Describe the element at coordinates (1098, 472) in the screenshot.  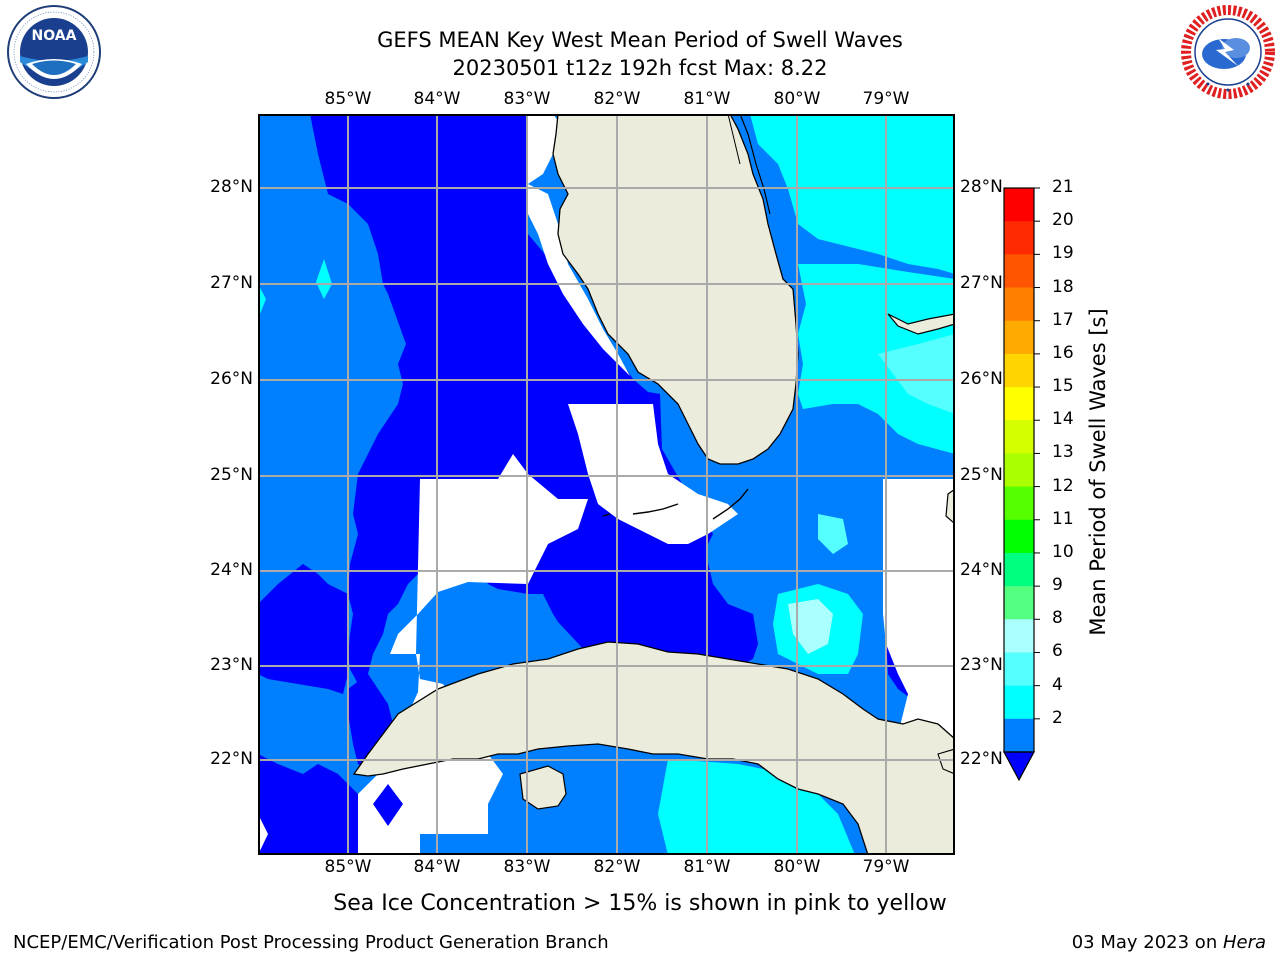
I see `colorbar-label: Mean Period of Swell Waves [s]` at that location.